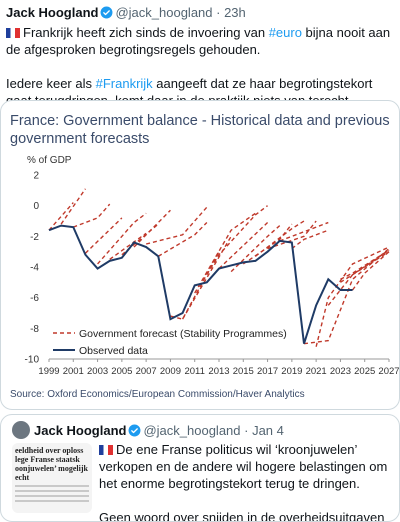  I want to click on x-tick-label: 2003, so click(97, 371).